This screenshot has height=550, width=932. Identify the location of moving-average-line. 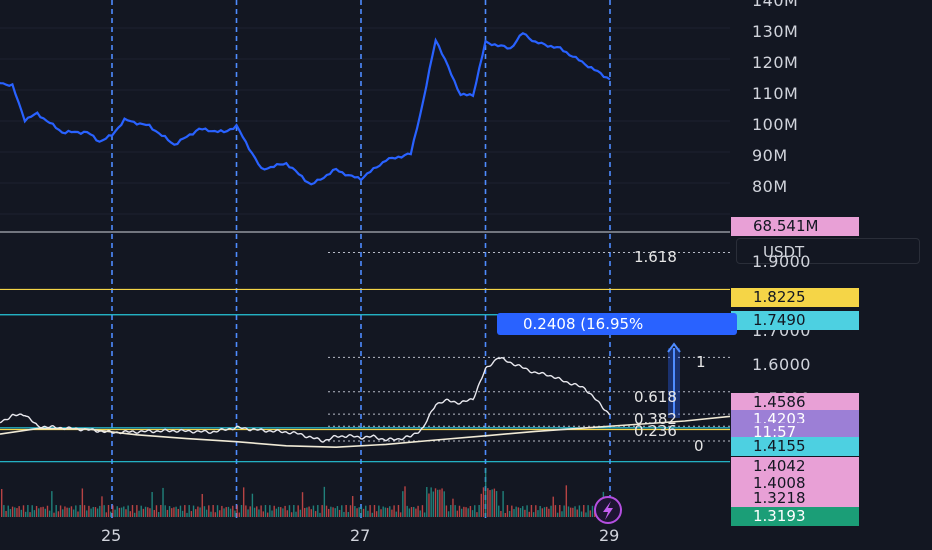
(367, 432).